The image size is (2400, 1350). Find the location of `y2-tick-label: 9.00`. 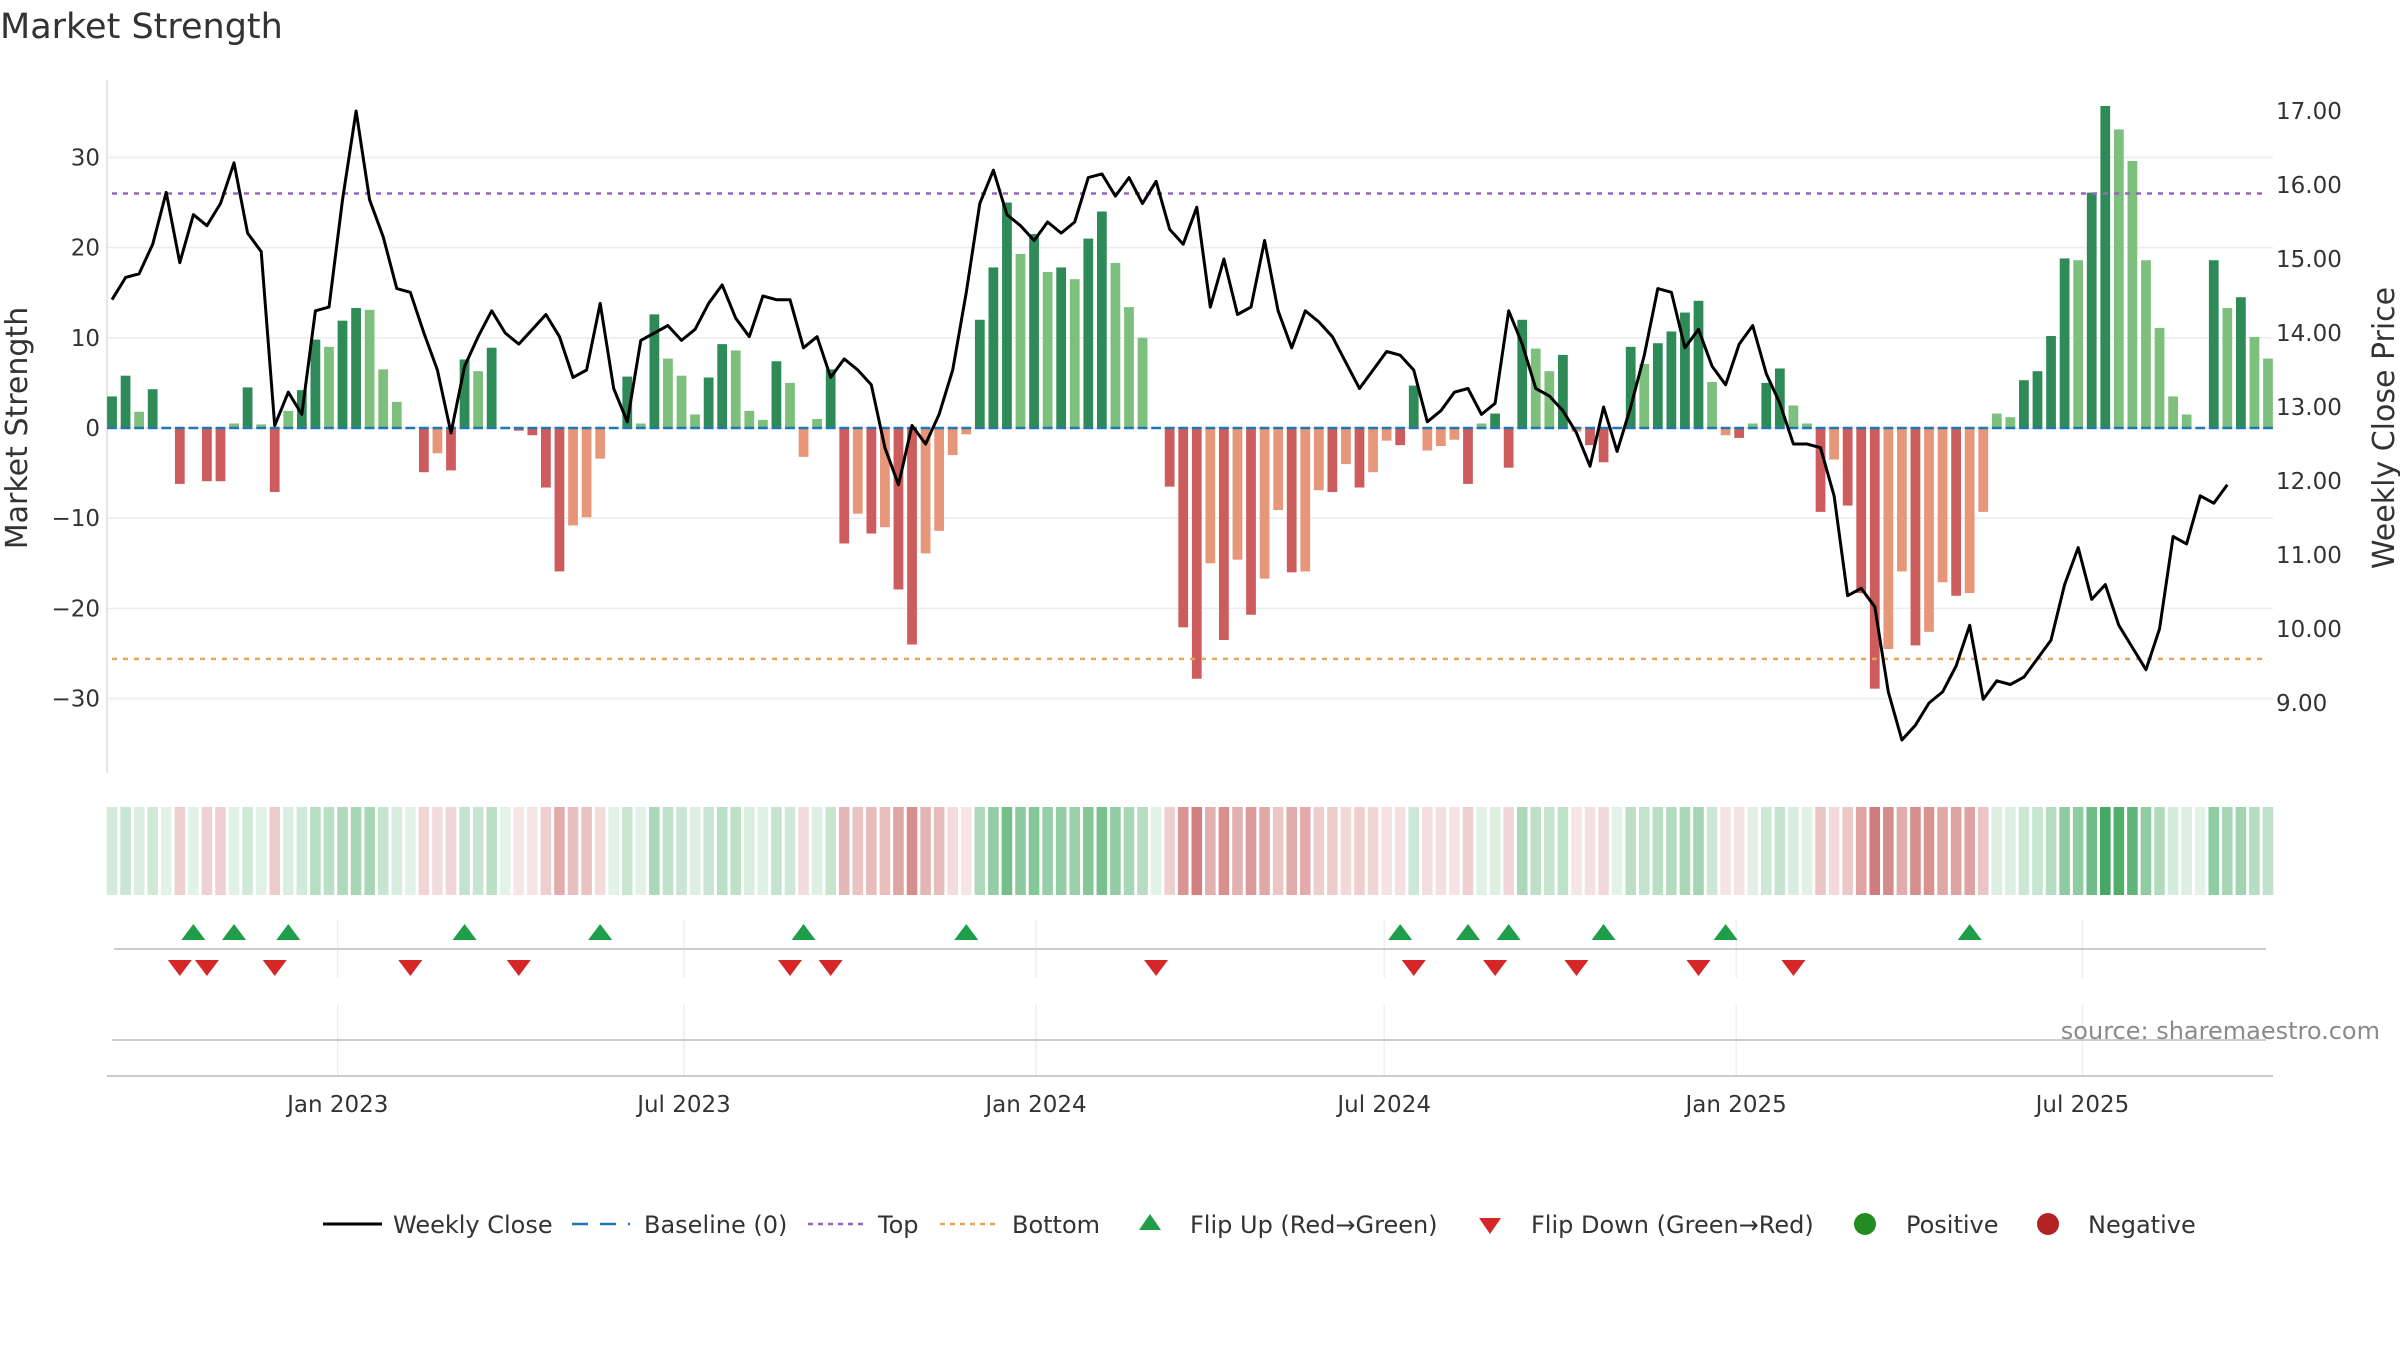

y2-tick-label: 9.00 is located at coordinates (2301, 704).